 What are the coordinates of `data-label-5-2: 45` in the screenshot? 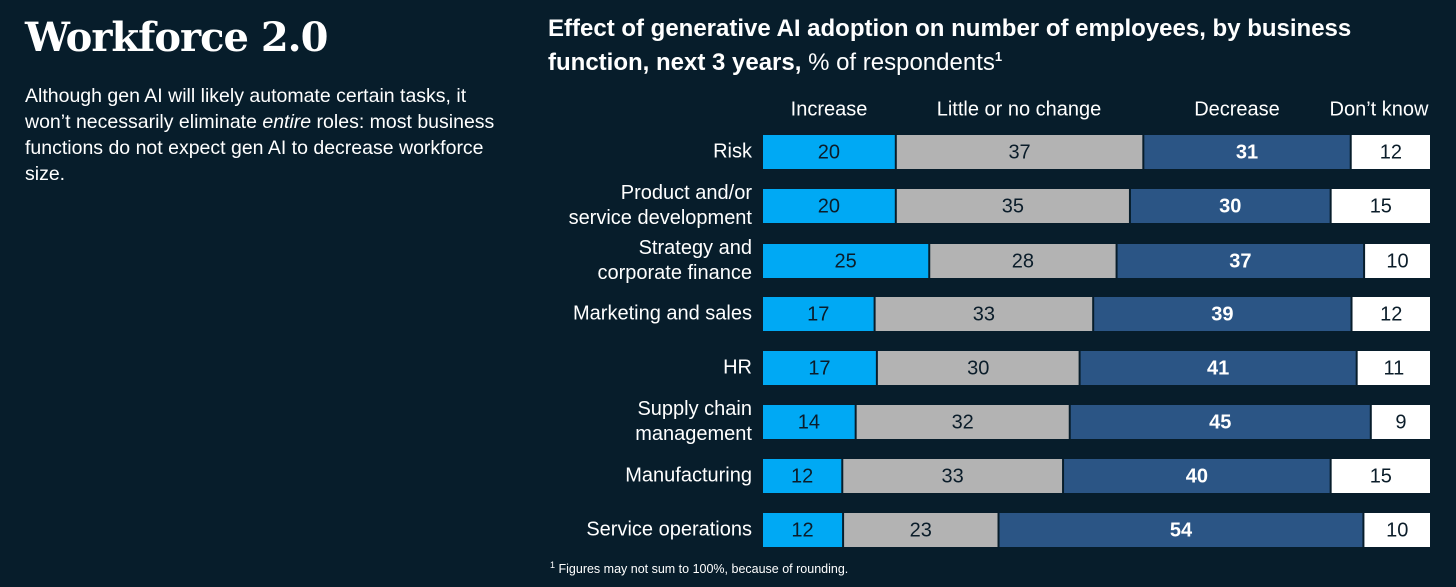 It's located at (1220, 422).